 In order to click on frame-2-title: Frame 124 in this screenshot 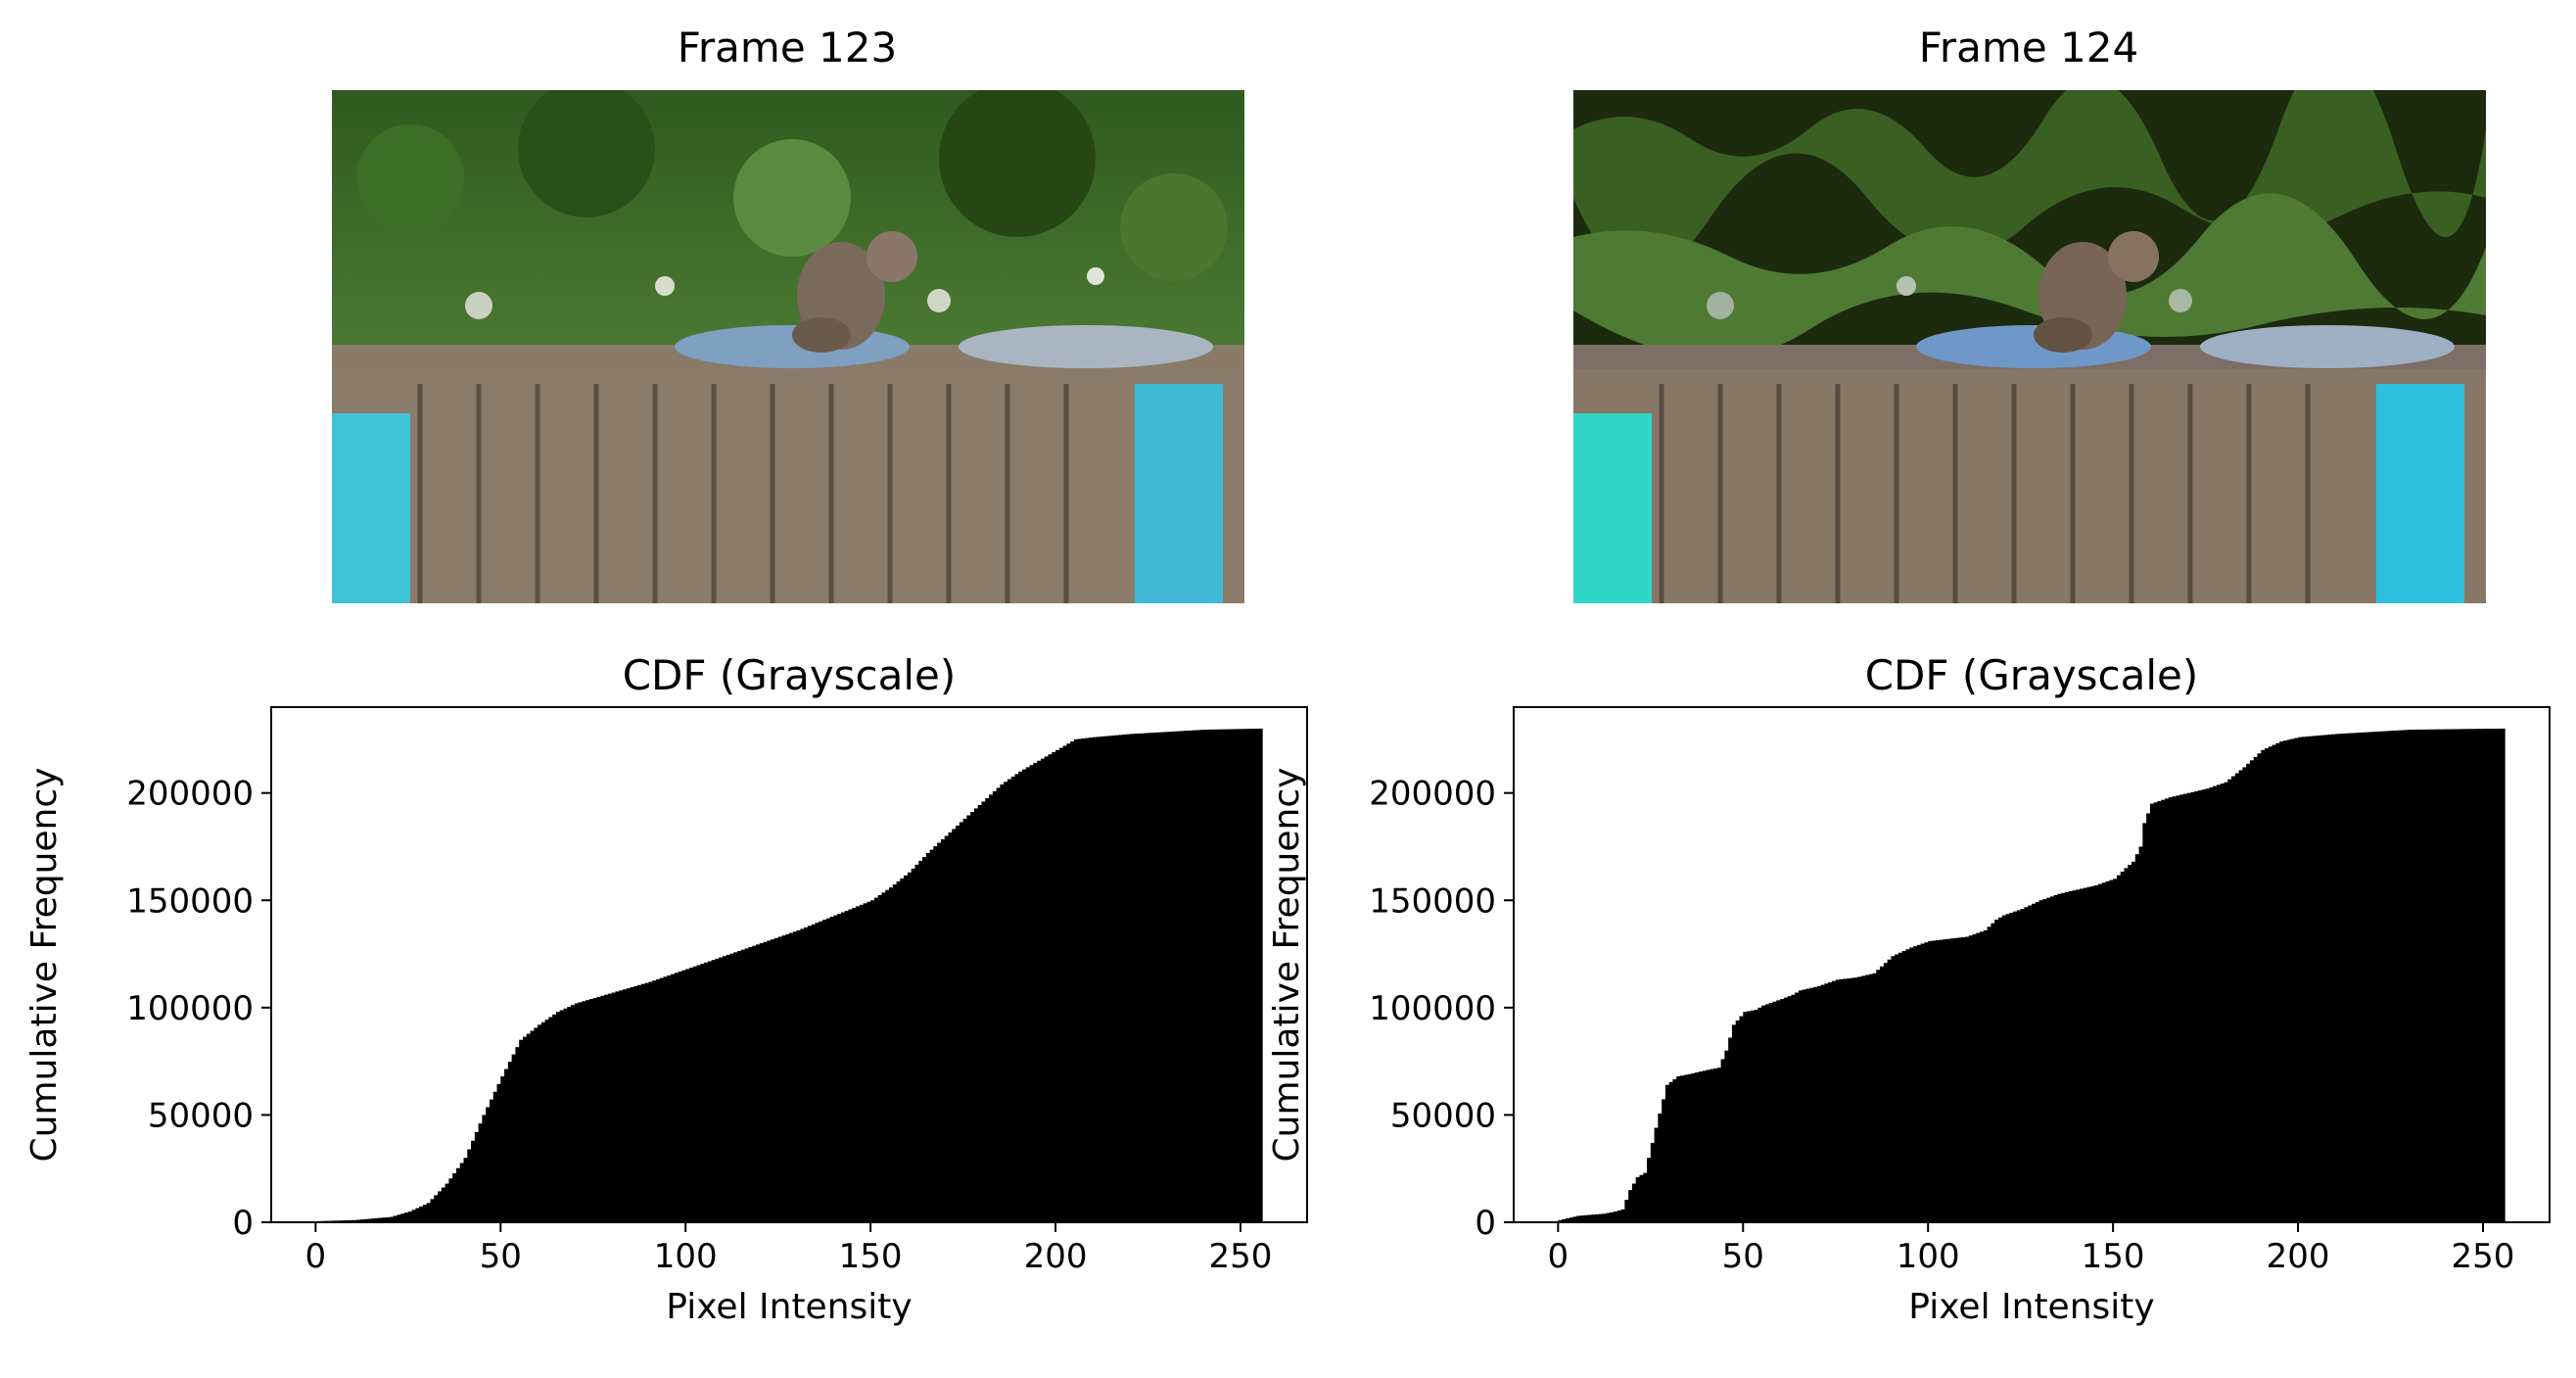, I will do `click(2028, 47)`.